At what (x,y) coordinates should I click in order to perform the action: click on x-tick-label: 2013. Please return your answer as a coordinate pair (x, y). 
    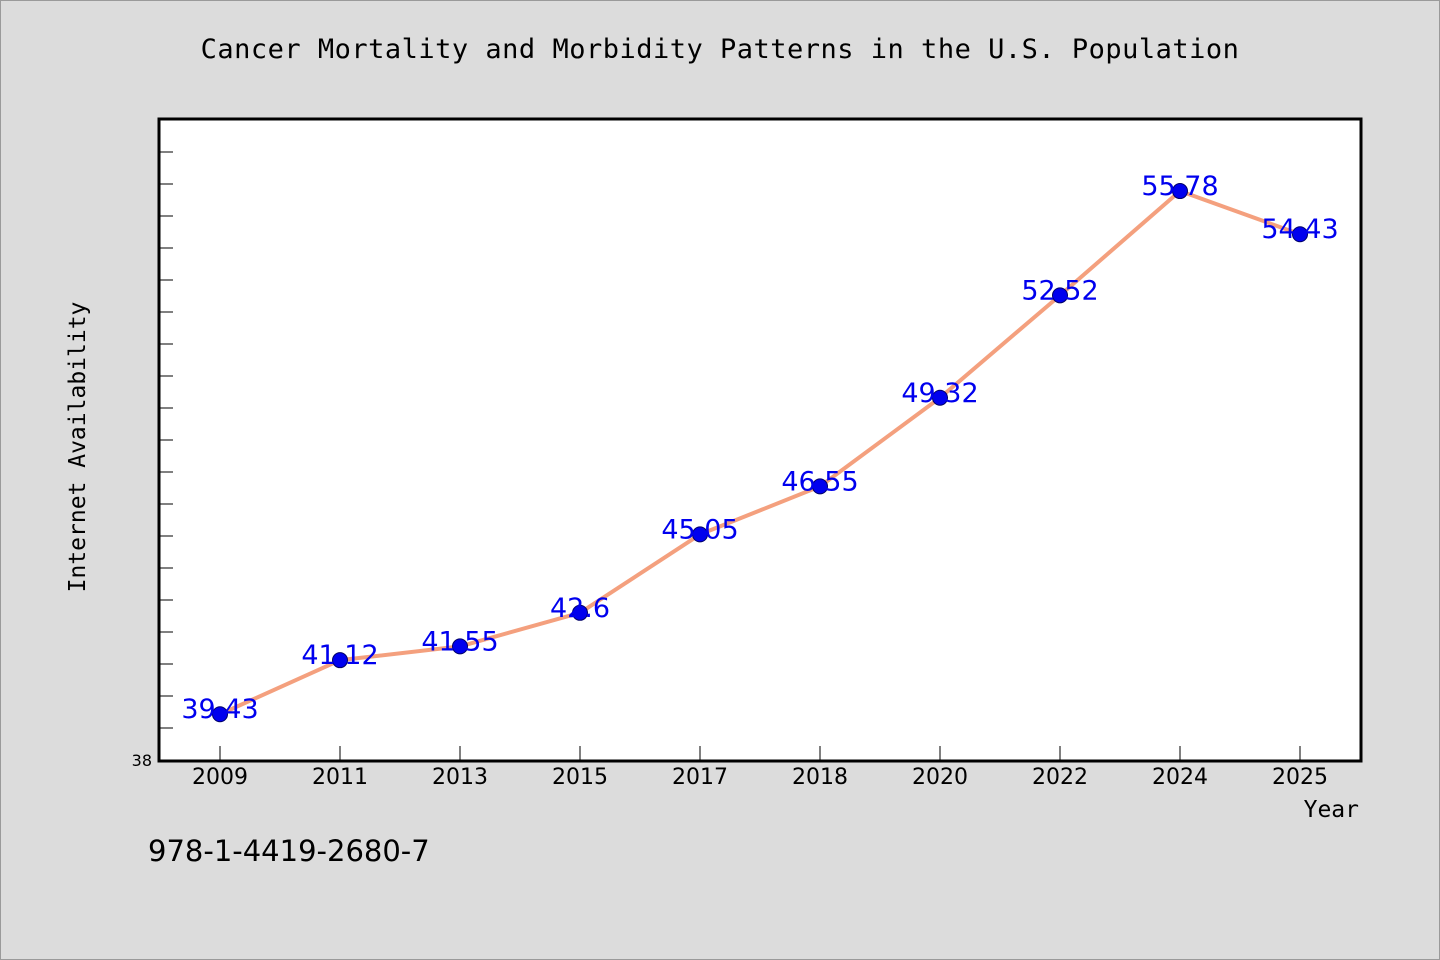
    Looking at the image, I should click on (460, 777).